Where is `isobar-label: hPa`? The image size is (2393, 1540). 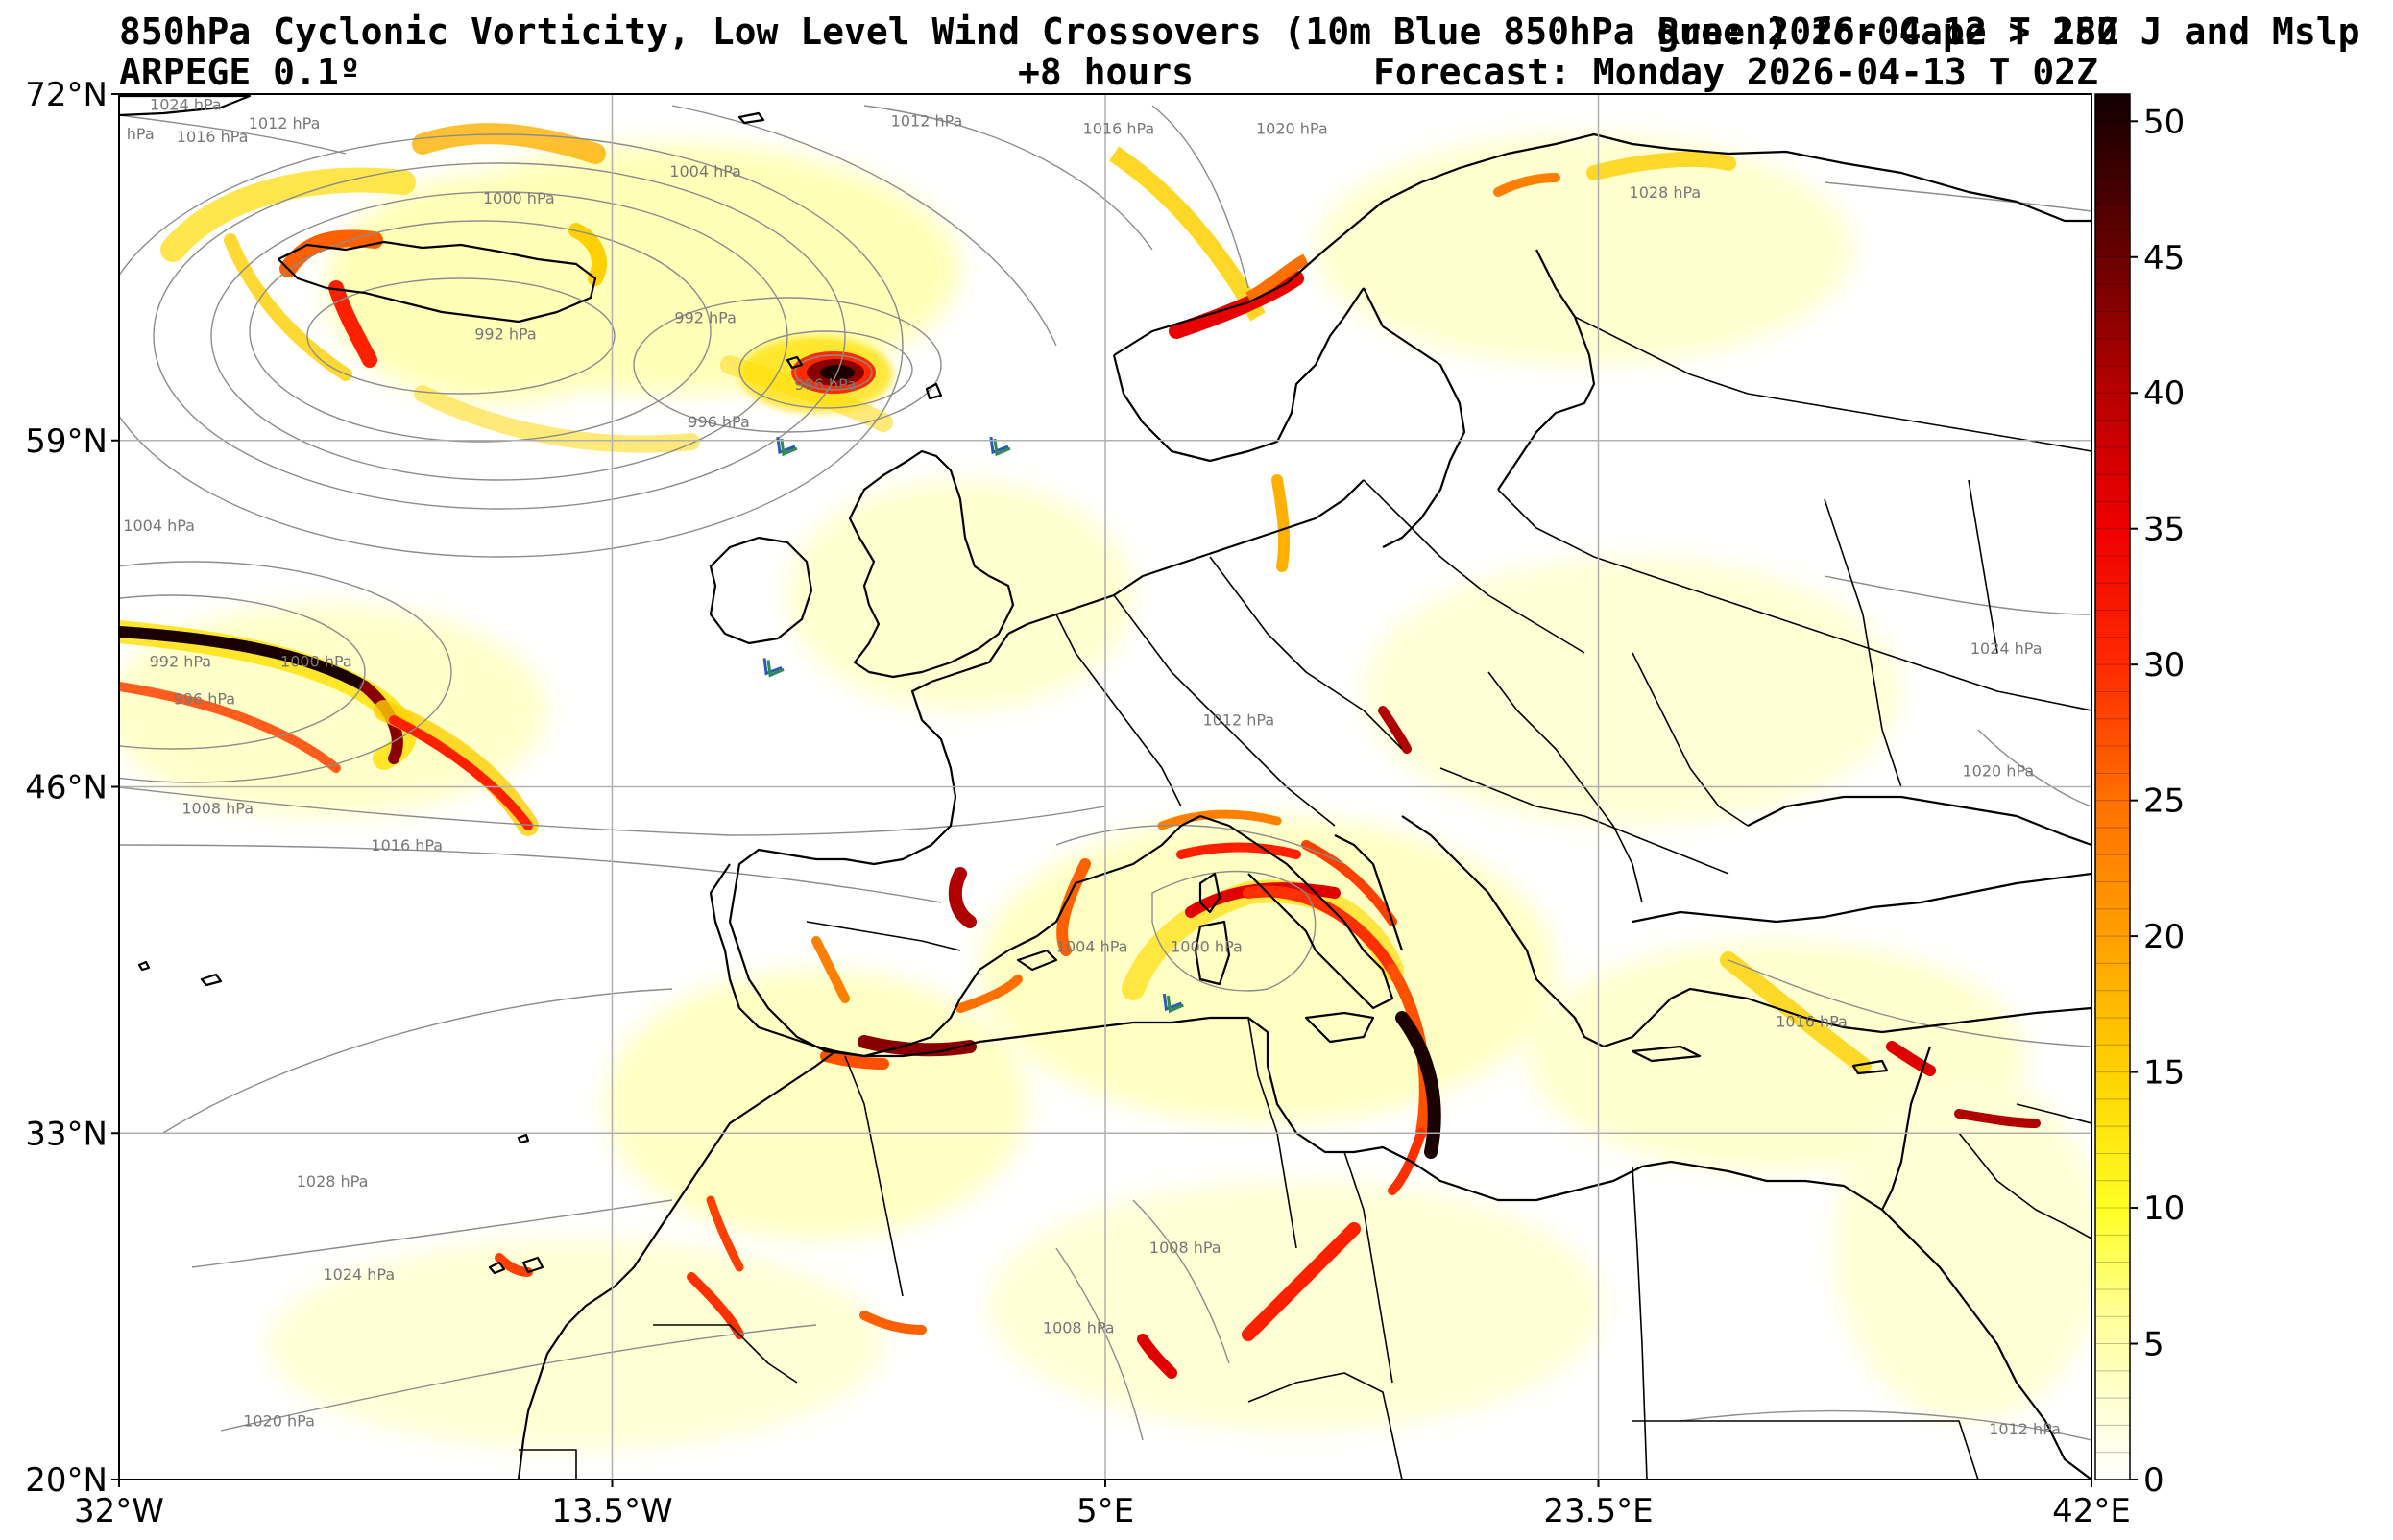
isobar-label: hPa is located at coordinates (141, 134).